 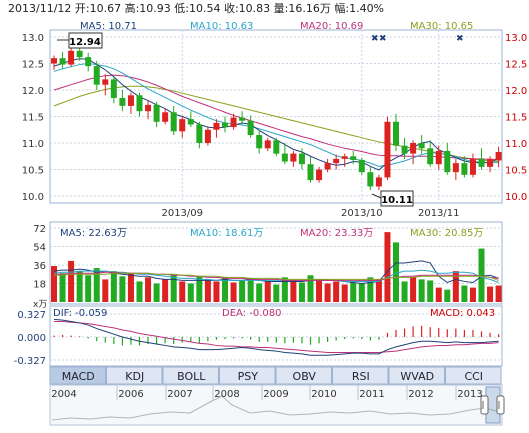 What do you see at coordinates (331, 26) in the screenshot?
I see `price-ma-legend-item: MA20: 10.69` at bounding box center [331, 26].